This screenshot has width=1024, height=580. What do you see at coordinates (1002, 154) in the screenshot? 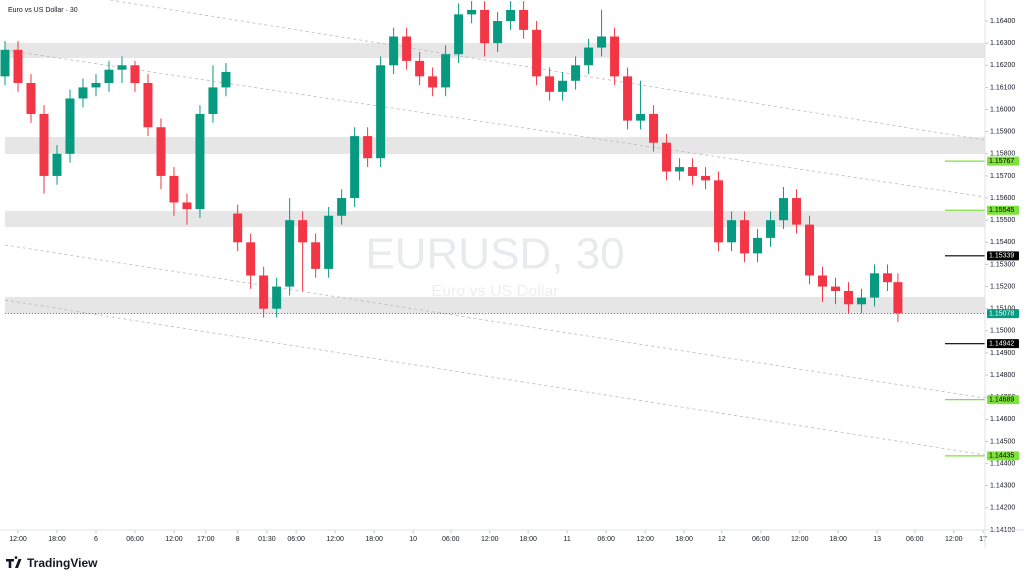
I see `y-tick-label: 1.15800` at bounding box center [1002, 154].